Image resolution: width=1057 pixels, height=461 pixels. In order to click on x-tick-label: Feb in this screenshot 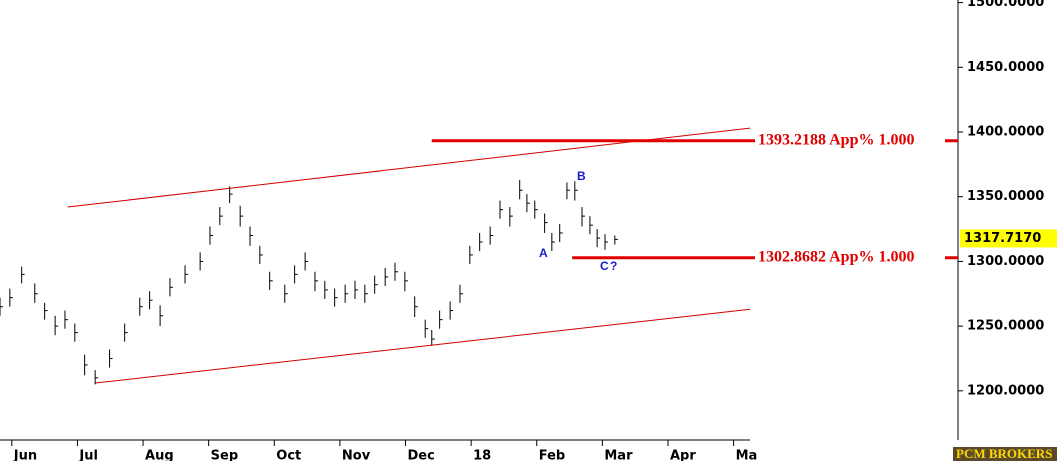, I will do `click(552, 455)`.